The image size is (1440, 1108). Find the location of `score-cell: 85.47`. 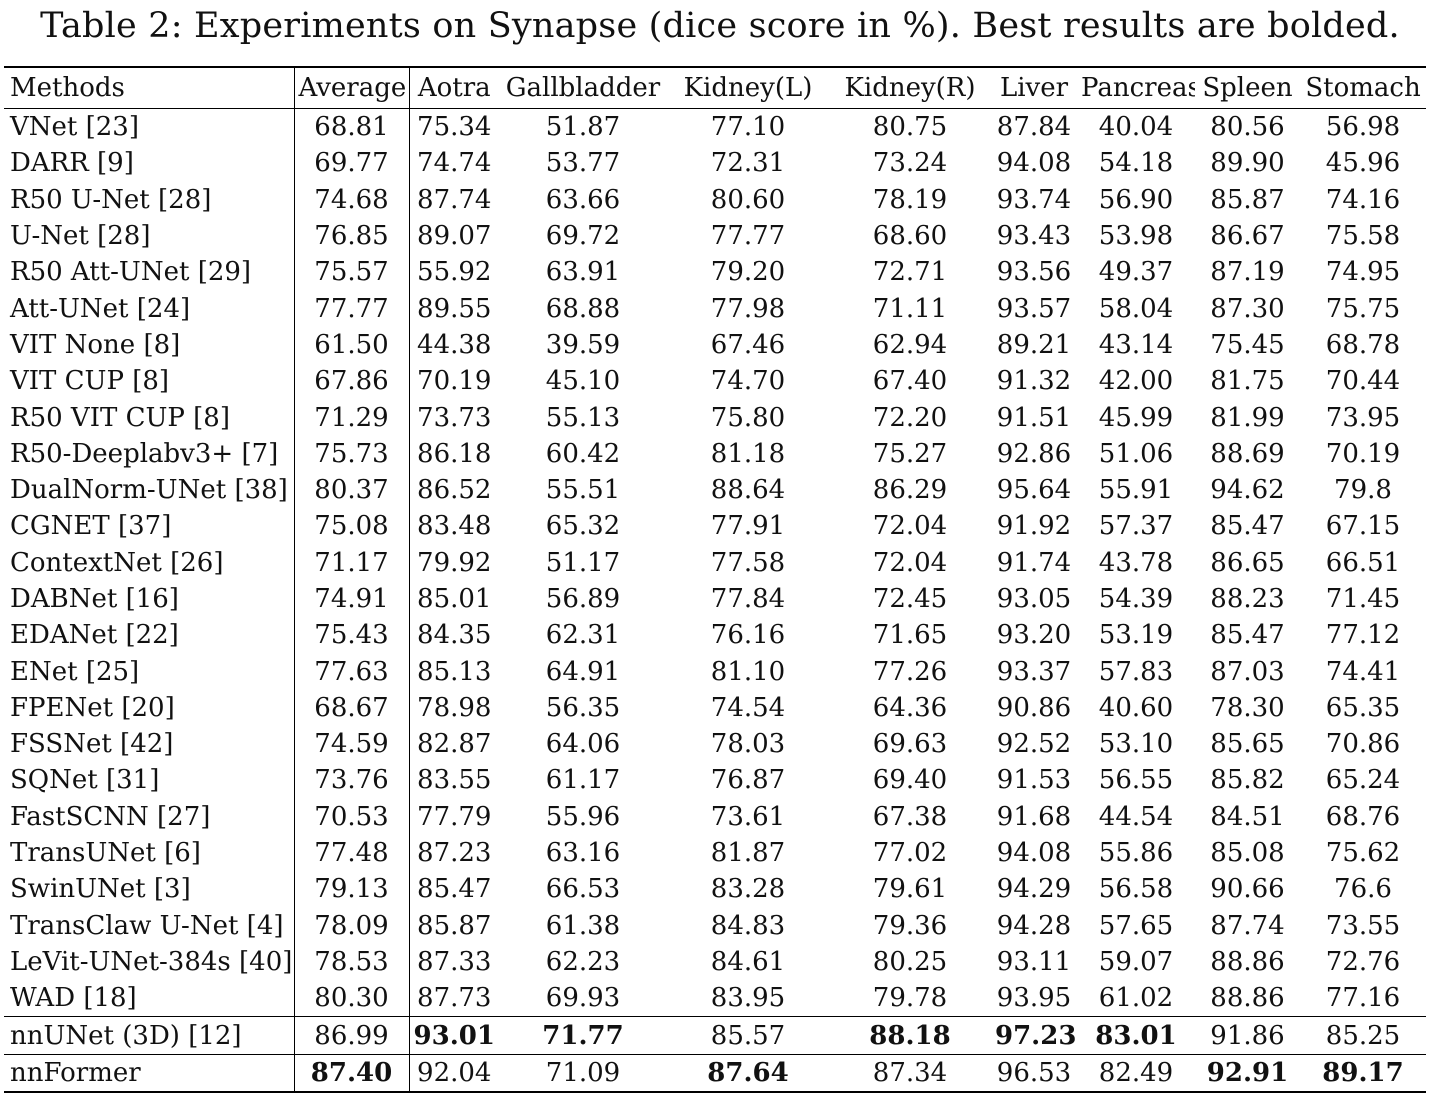

score-cell: 85.47 is located at coordinates (1247, 635).